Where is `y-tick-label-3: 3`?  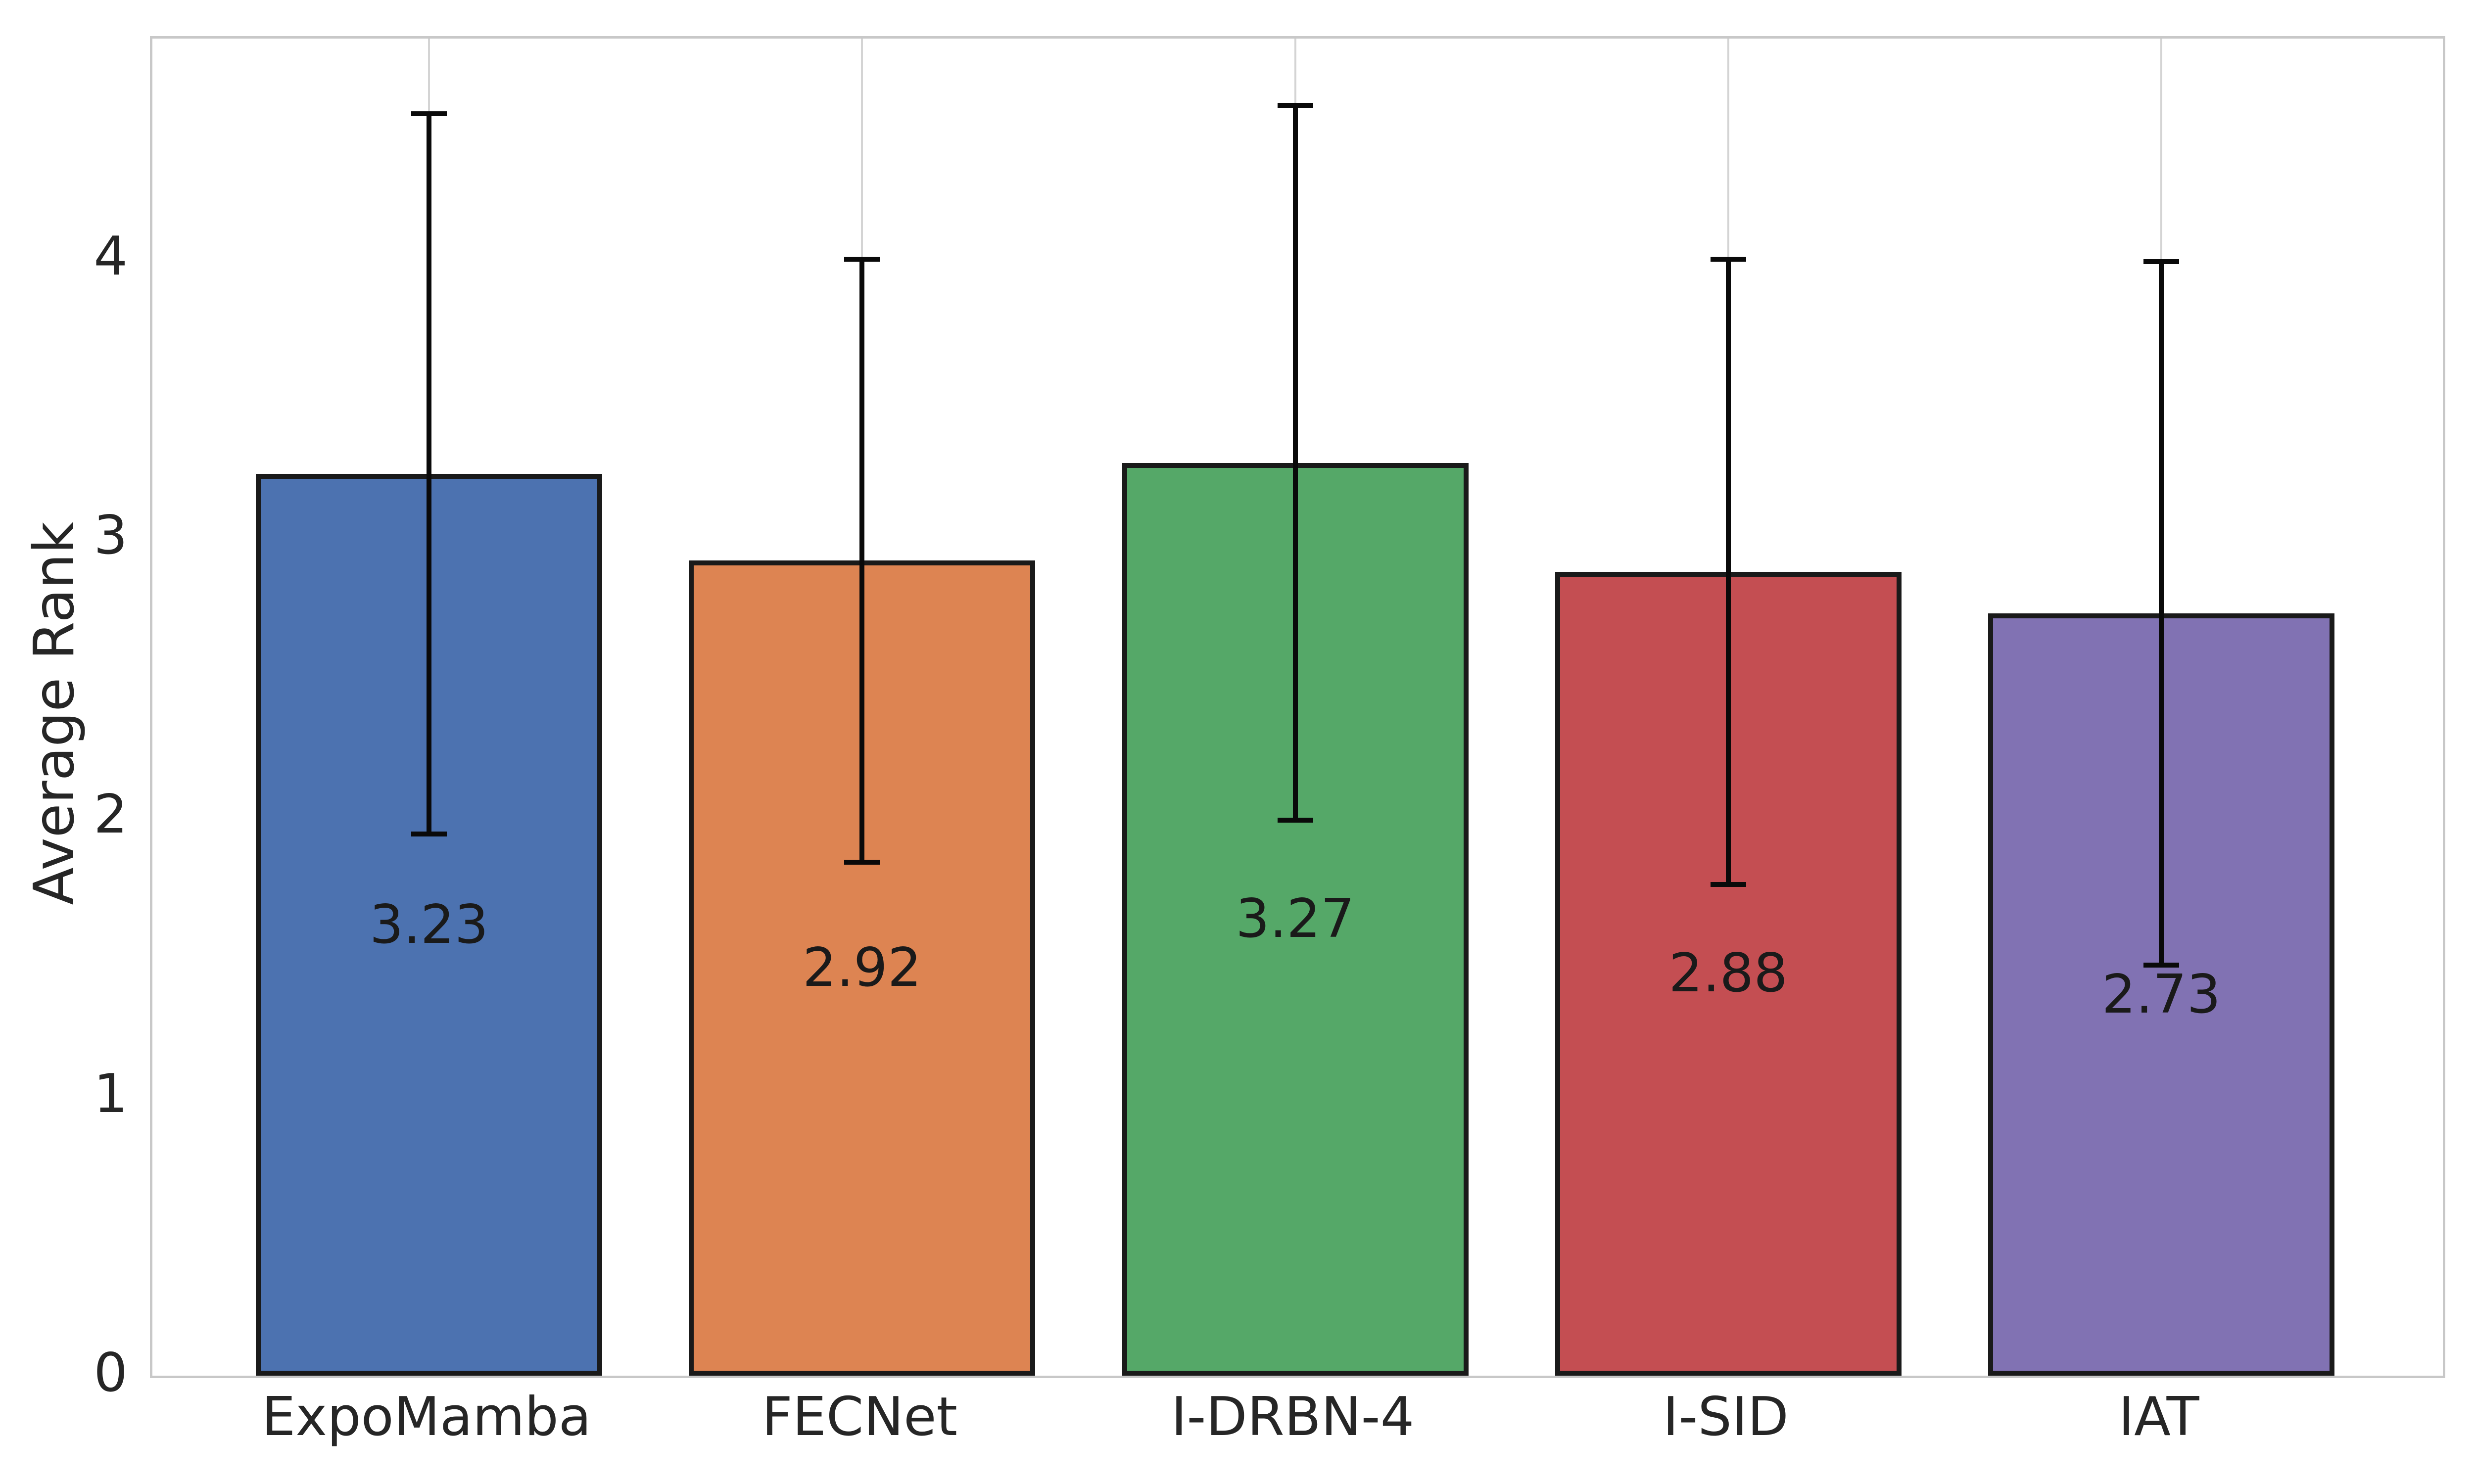
y-tick-label-3: 3 is located at coordinates (111, 536).